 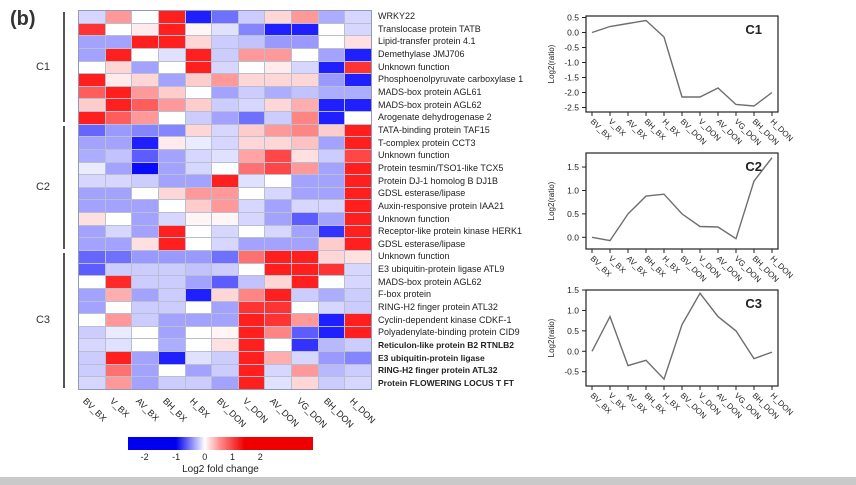 I want to click on y-axis-label: Log2(ratio), so click(x=551, y=200).